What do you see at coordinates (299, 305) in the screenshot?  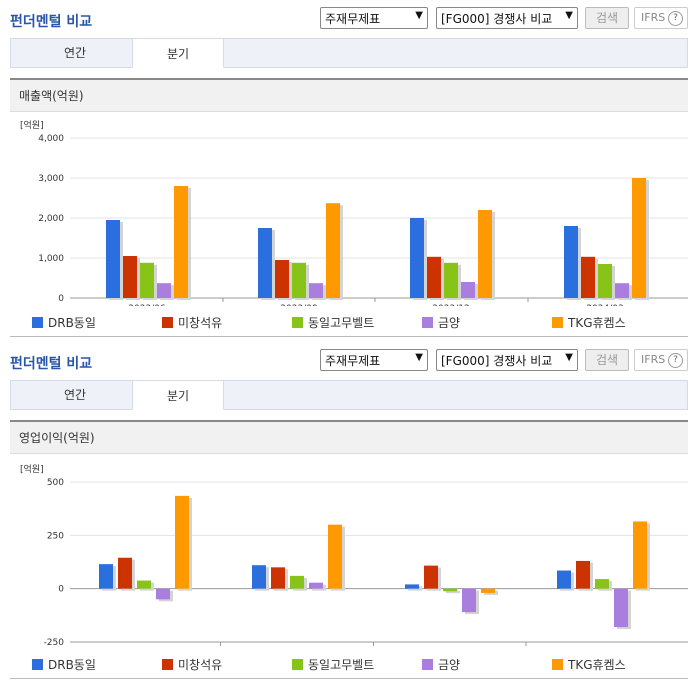 I see `x-tick-label: 2023/09` at bounding box center [299, 305].